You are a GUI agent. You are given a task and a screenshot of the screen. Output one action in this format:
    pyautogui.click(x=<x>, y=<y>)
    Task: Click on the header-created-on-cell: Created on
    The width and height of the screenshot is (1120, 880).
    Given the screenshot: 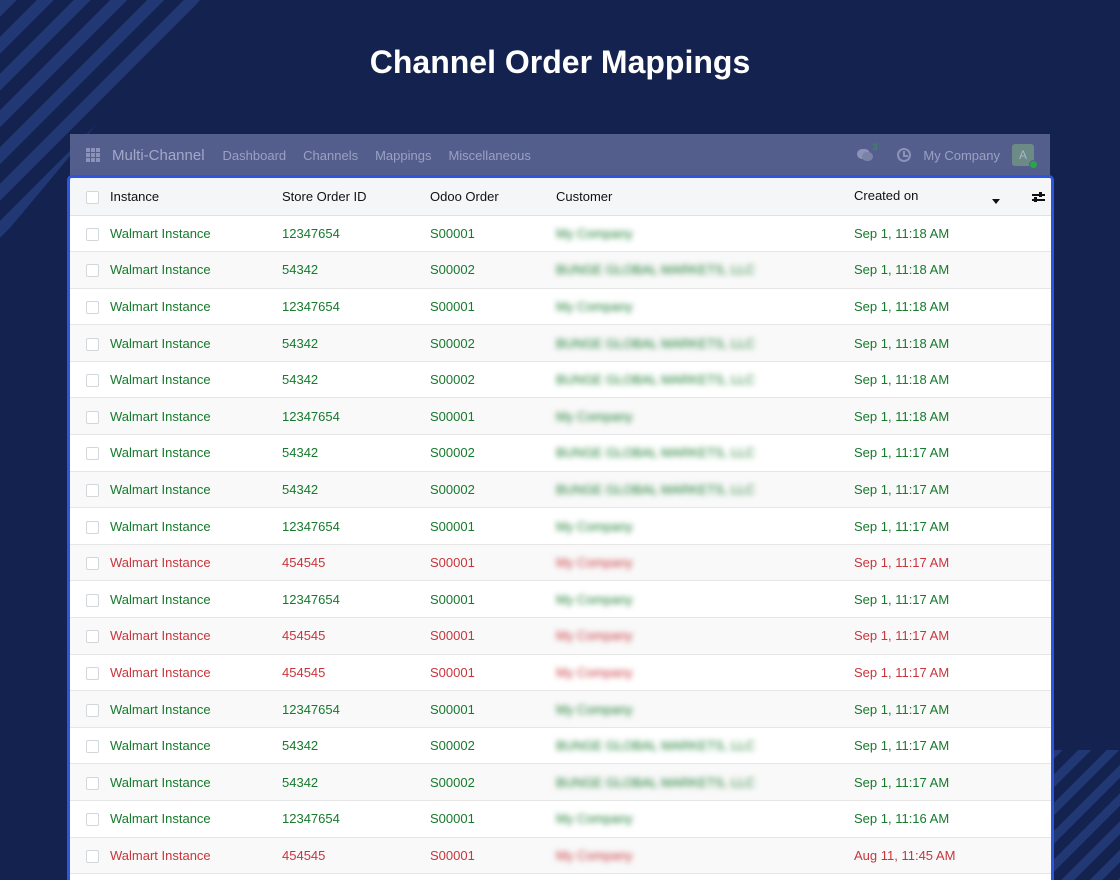 What is the action you would take?
    pyautogui.click(x=934, y=197)
    